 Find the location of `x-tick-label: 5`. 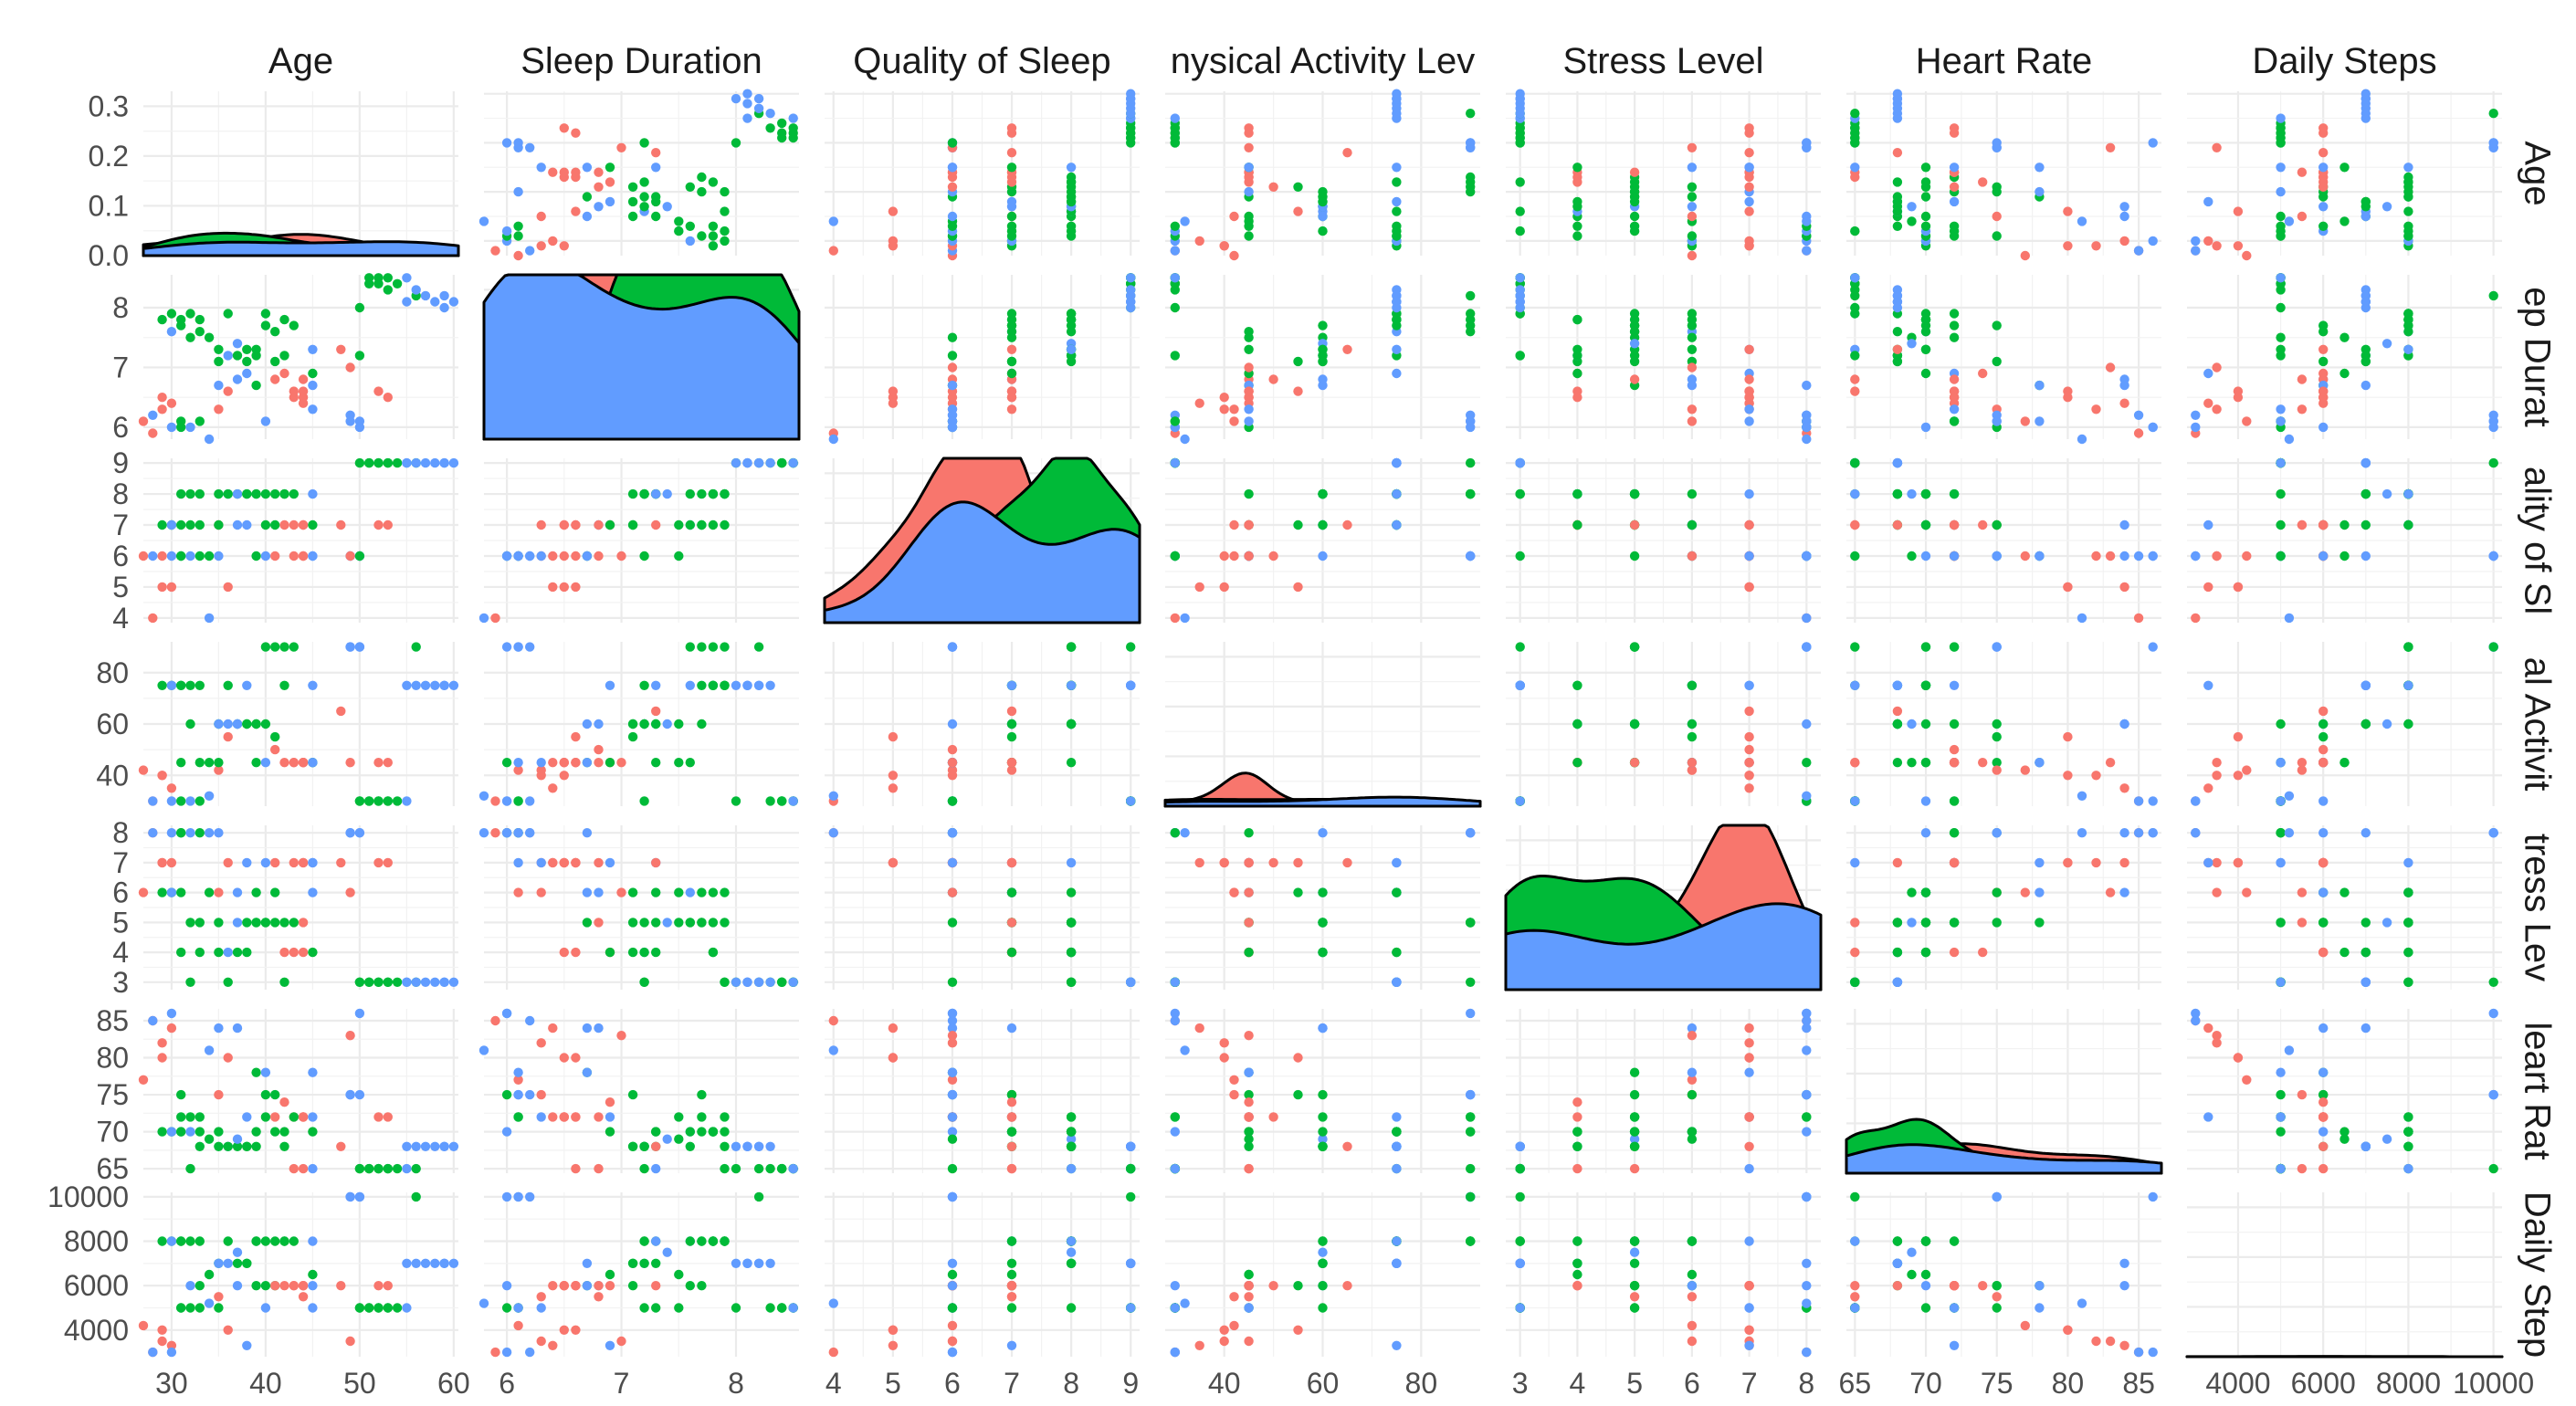

x-tick-label: 5 is located at coordinates (893, 1383).